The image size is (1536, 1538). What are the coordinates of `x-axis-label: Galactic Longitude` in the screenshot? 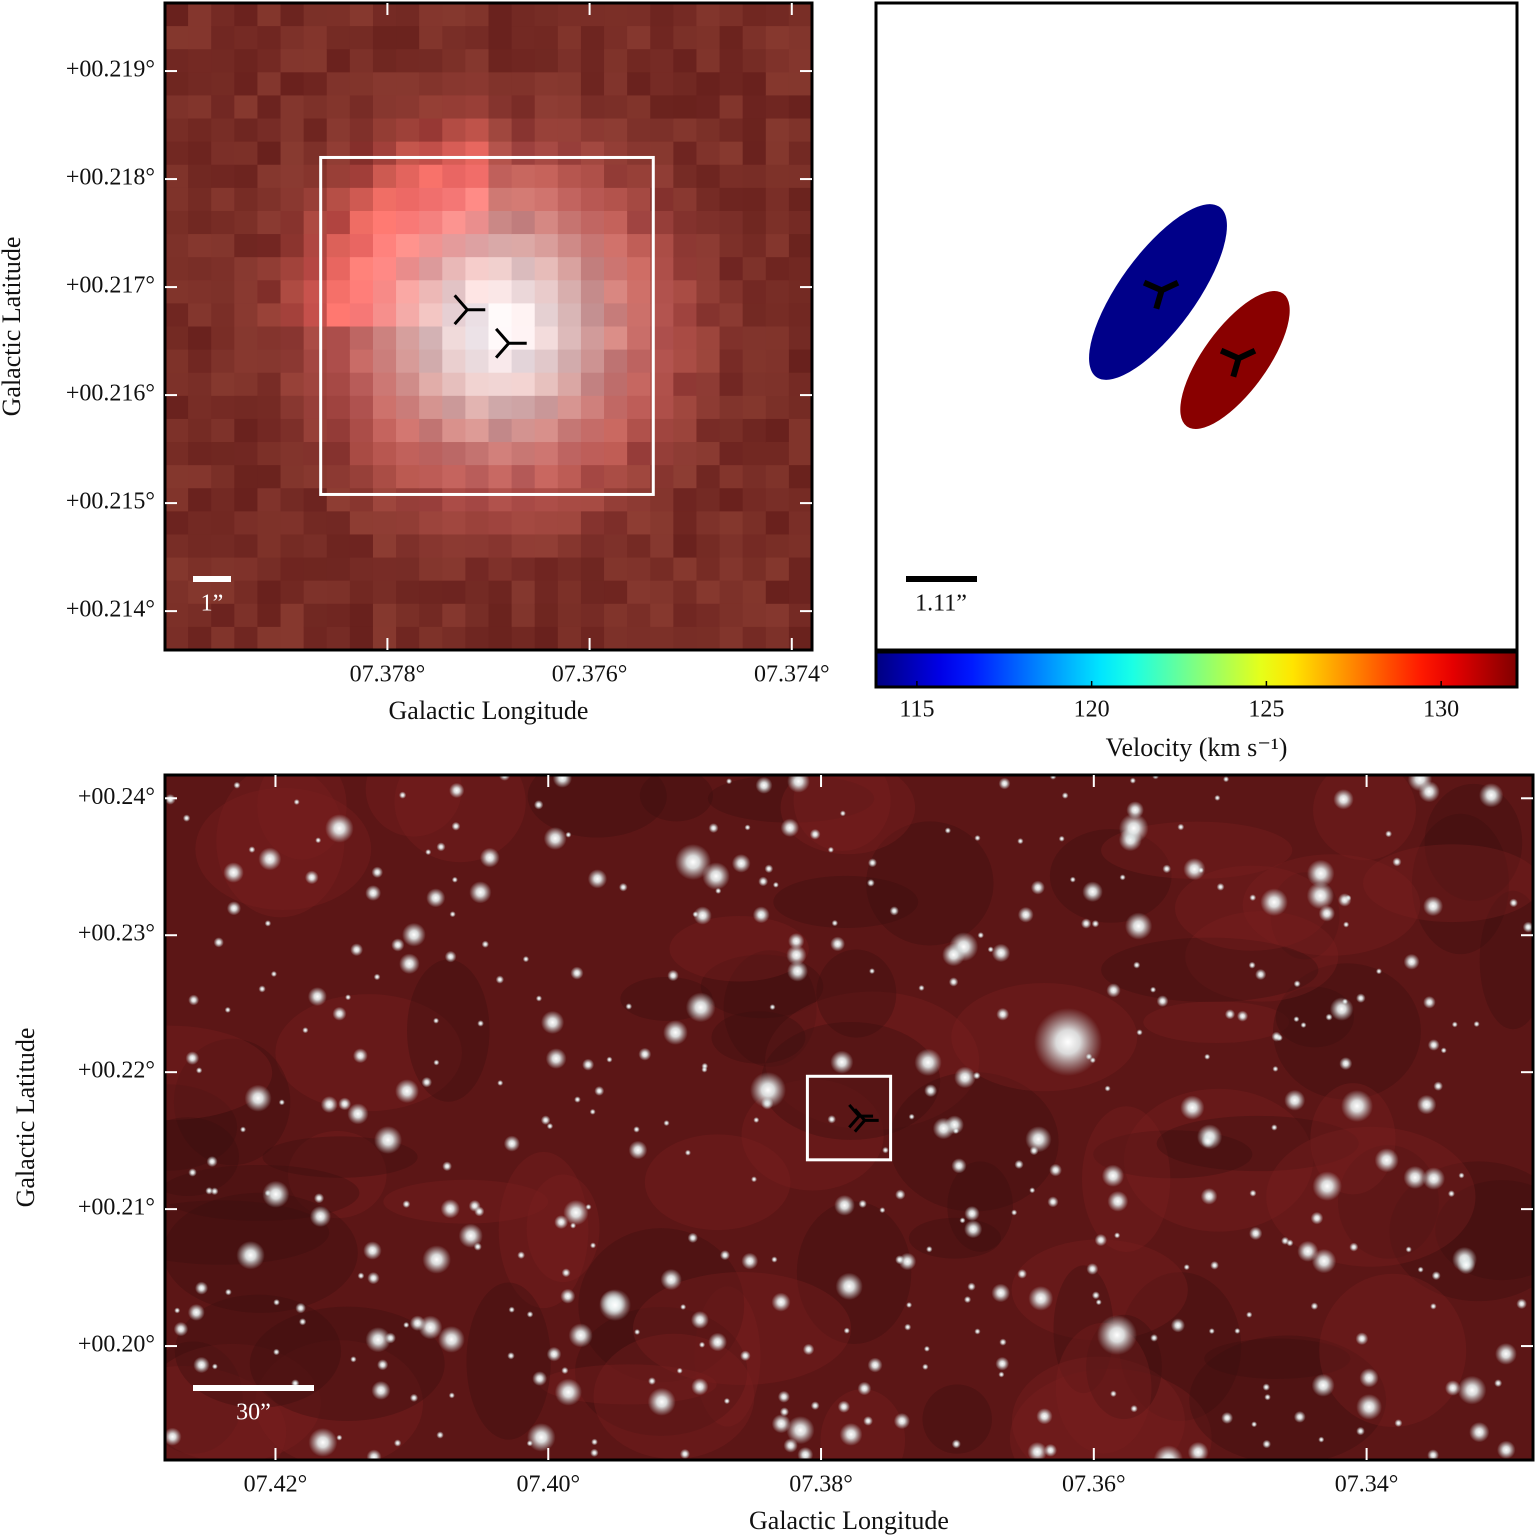 It's located at (849, 1520).